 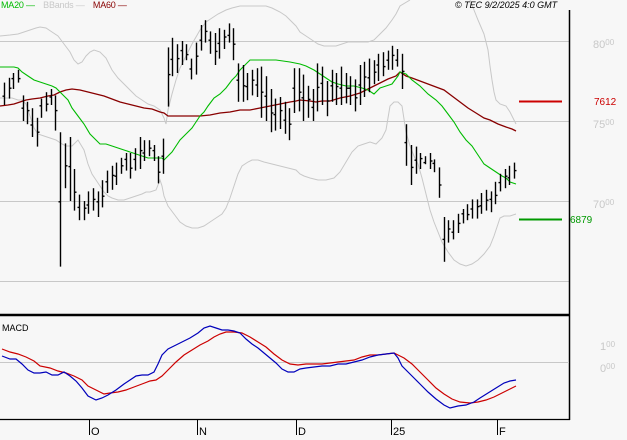 I want to click on macd-label-main: 1, so click(x=603, y=347).